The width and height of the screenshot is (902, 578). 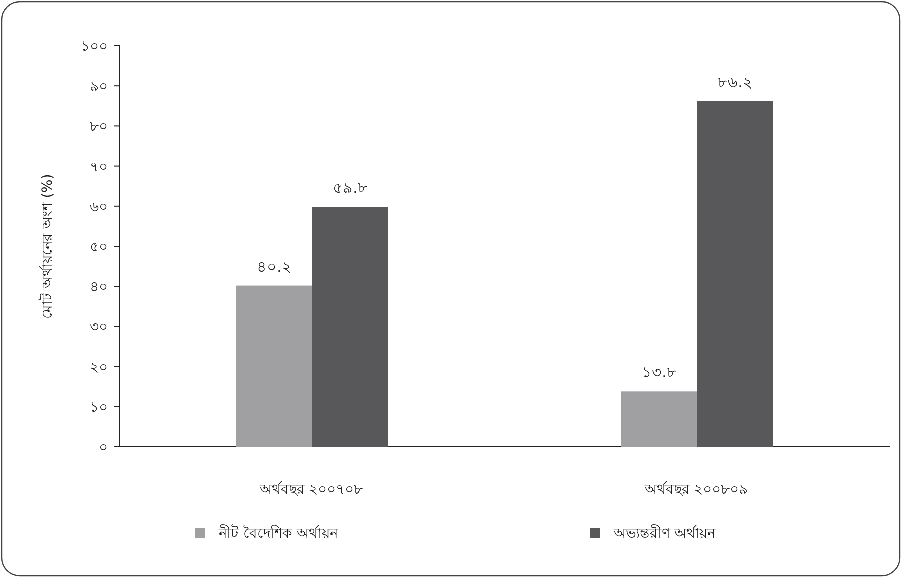 What do you see at coordinates (664, 533) in the screenshot?
I see `legend-label: অভ্যন্তরীণ অর্থায়ন` at bounding box center [664, 533].